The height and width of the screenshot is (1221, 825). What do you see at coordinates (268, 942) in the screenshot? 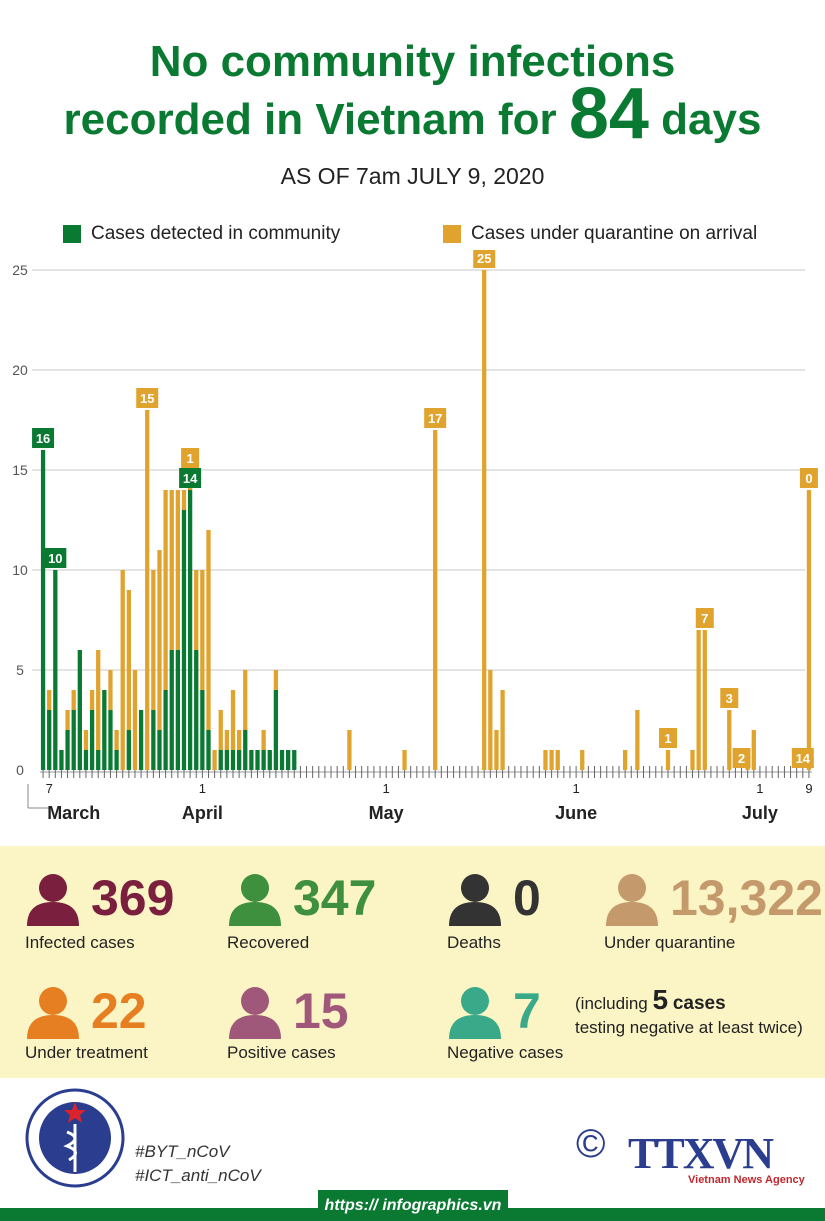
I see `stat-recovered-label: Recovered` at bounding box center [268, 942].